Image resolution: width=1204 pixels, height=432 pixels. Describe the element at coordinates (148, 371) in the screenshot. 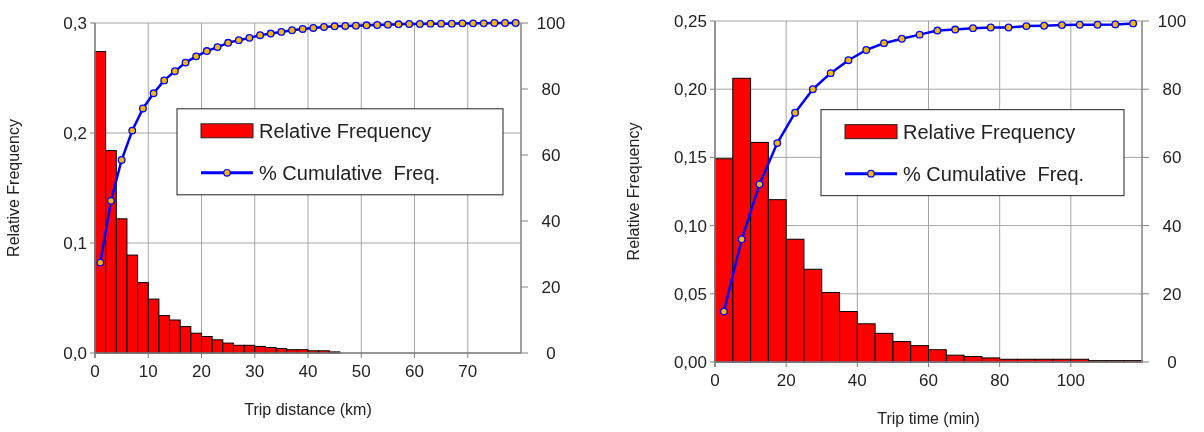

I see `x-tick-label: 10` at that location.